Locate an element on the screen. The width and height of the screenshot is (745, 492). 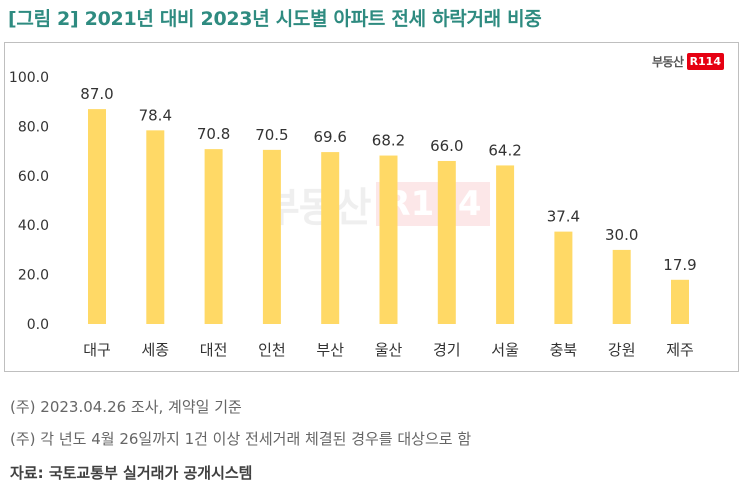
y-tick-label: 80.0 is located at coordinates (33, 127).